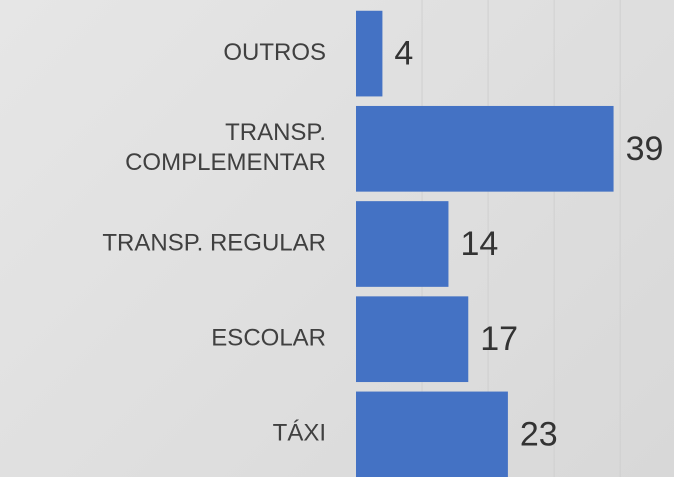 The height and width of the screenshot is (477, 674). What do you see at coordinates (225, 147) in the screenshot?
I see `y-tick-label: TRANSP. COMPLEMENTAR` at bounding box center [225, 147].